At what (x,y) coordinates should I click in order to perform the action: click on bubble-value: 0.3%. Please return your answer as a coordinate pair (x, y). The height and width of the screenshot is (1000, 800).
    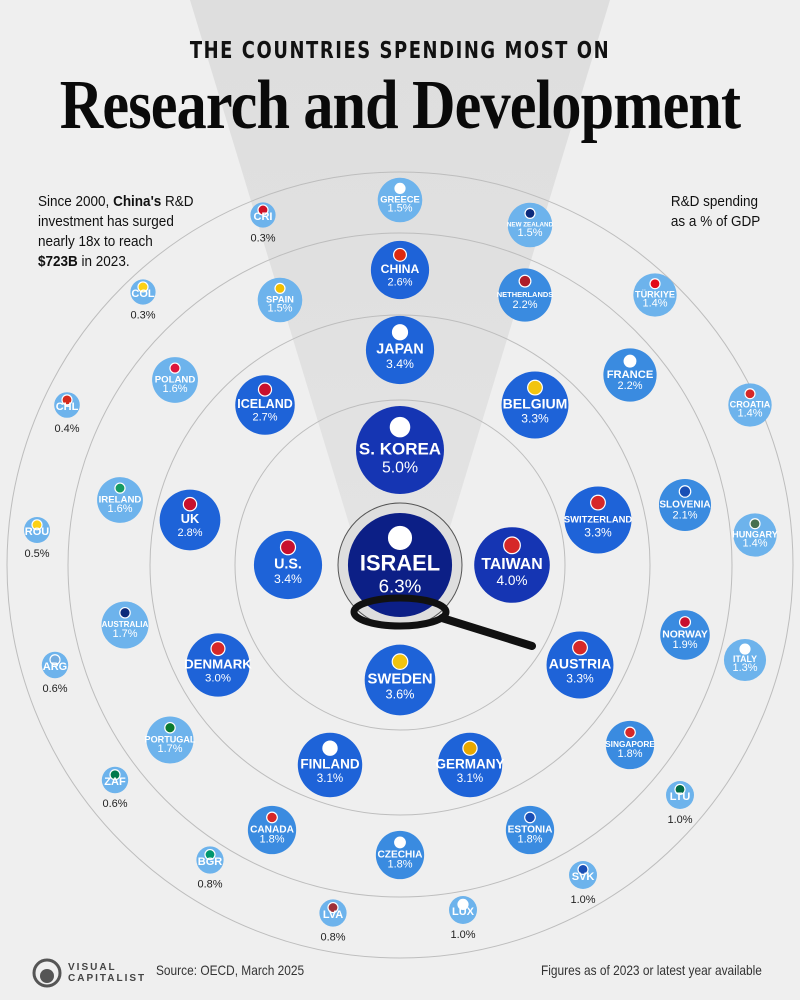
    Looking at the image, I should click on (262, 239).